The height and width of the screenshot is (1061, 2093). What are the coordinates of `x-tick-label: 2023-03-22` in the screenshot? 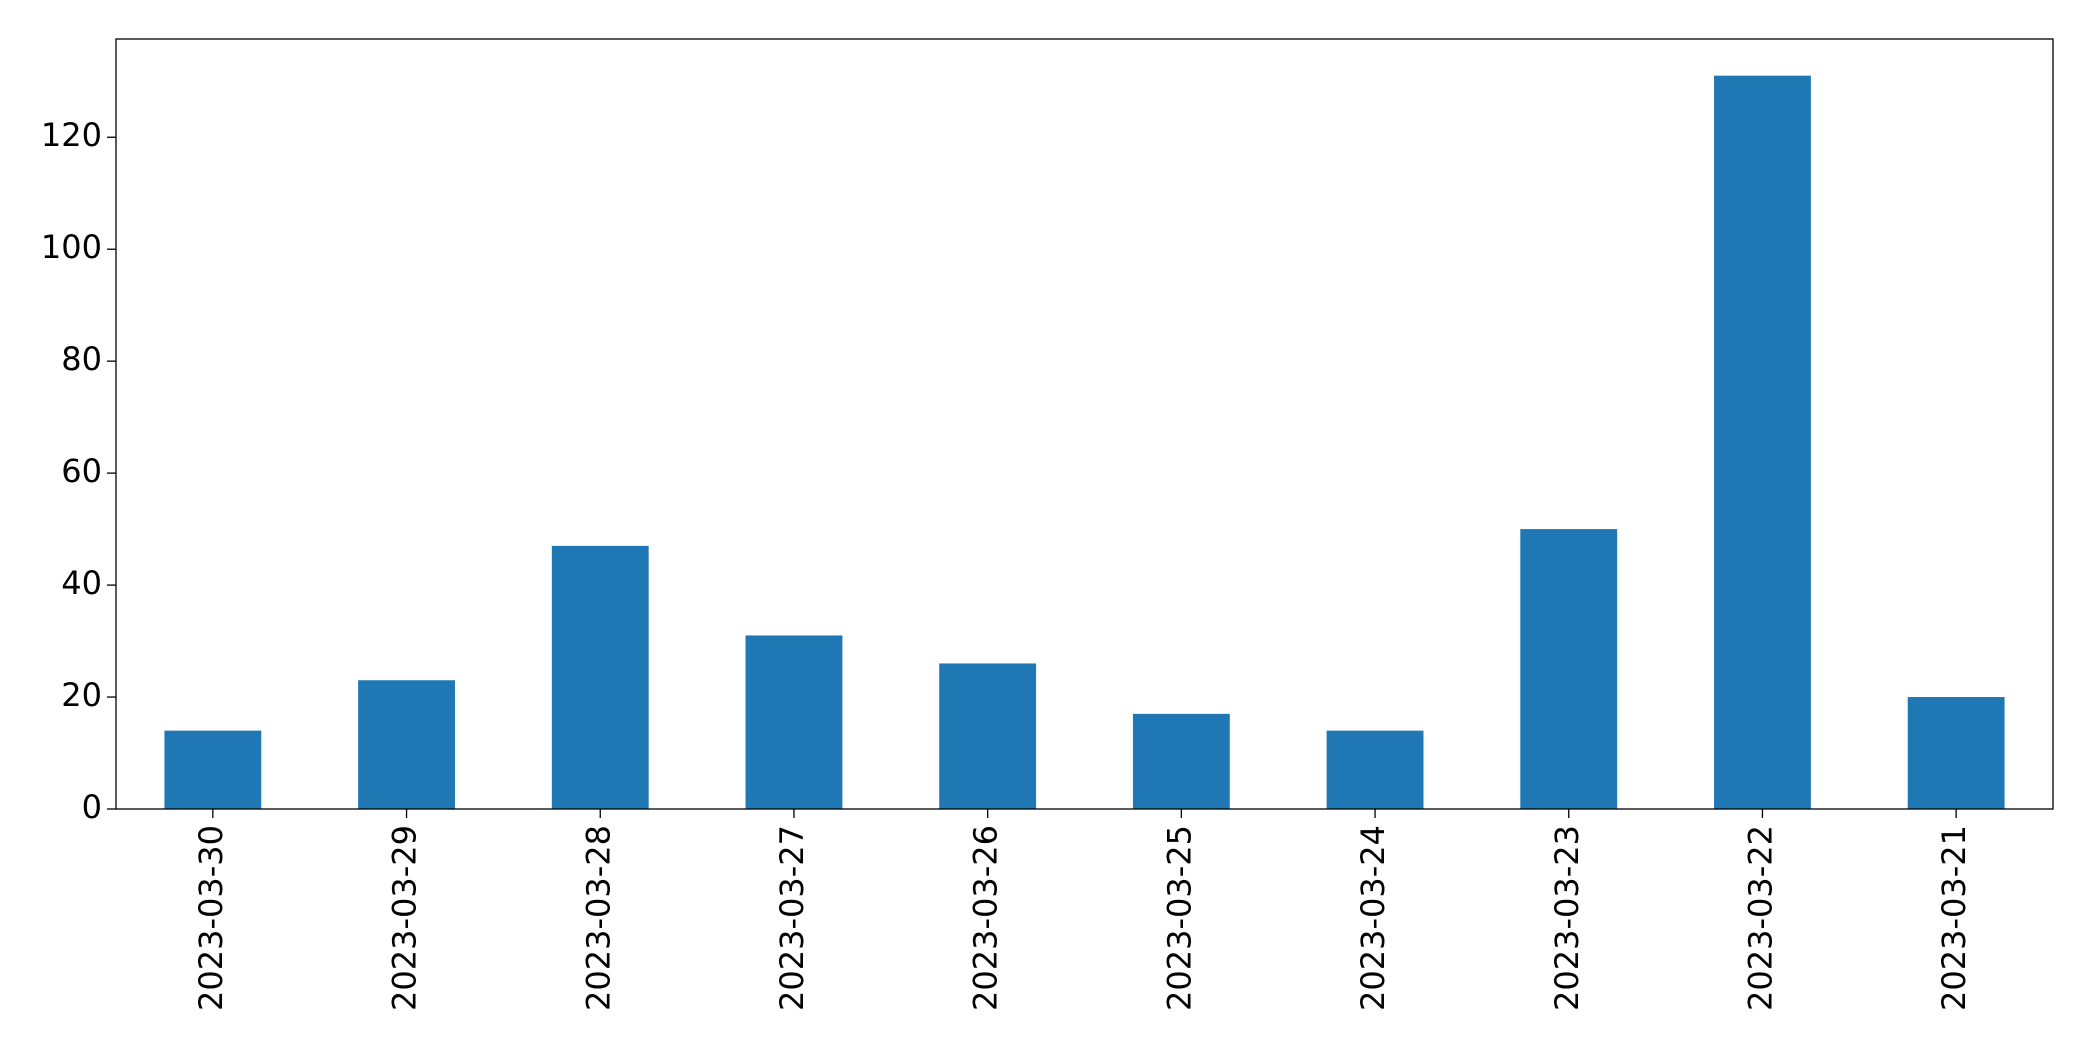 It's located at (1760, 918).